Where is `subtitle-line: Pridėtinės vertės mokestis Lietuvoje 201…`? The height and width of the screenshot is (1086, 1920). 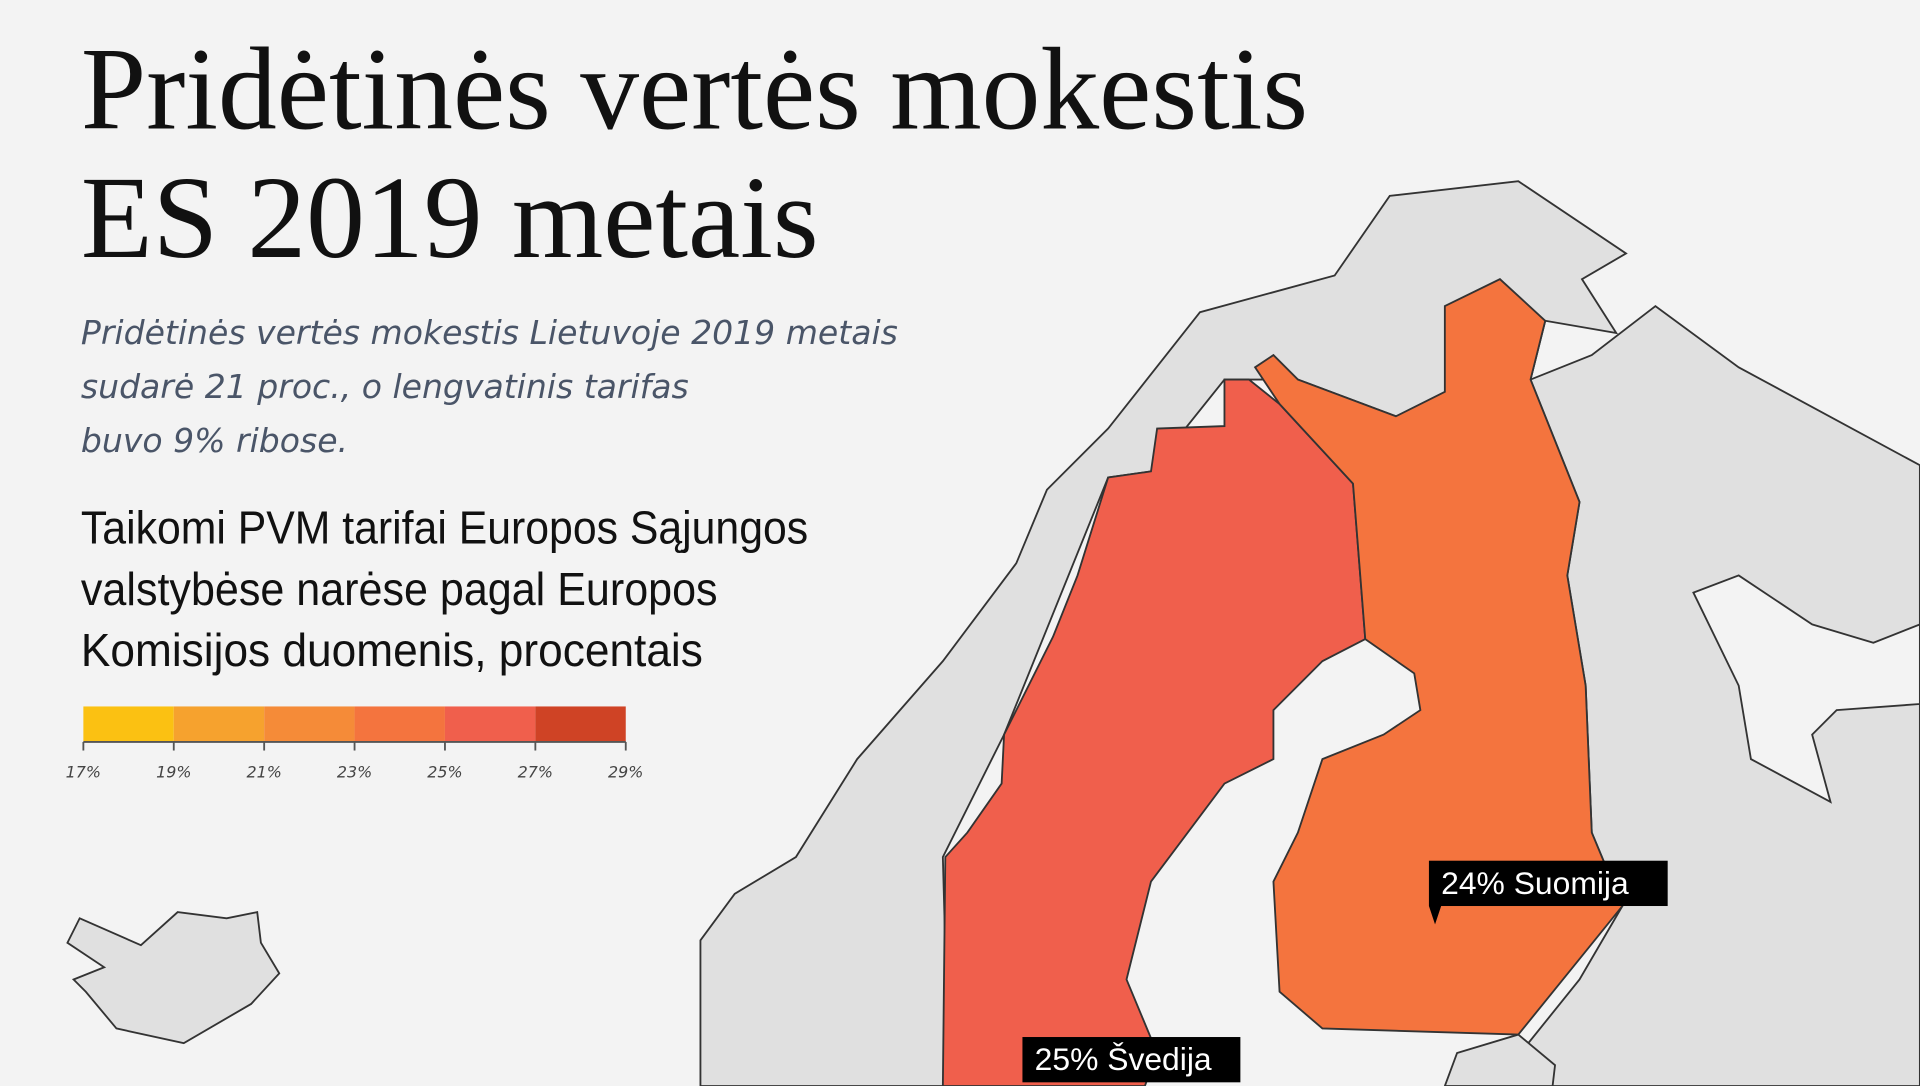 subtitle-line: Pridėtinės vertės mokestis Lietuvoje 201… is located at coordinates (489, 332).